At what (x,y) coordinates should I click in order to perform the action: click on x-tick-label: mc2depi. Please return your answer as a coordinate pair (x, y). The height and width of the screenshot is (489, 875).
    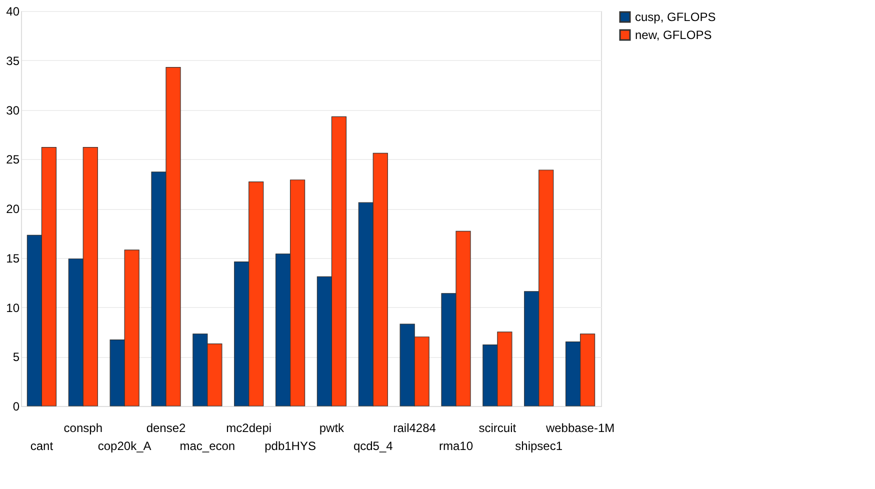
    Looking at the image, I should click on (249, 428).